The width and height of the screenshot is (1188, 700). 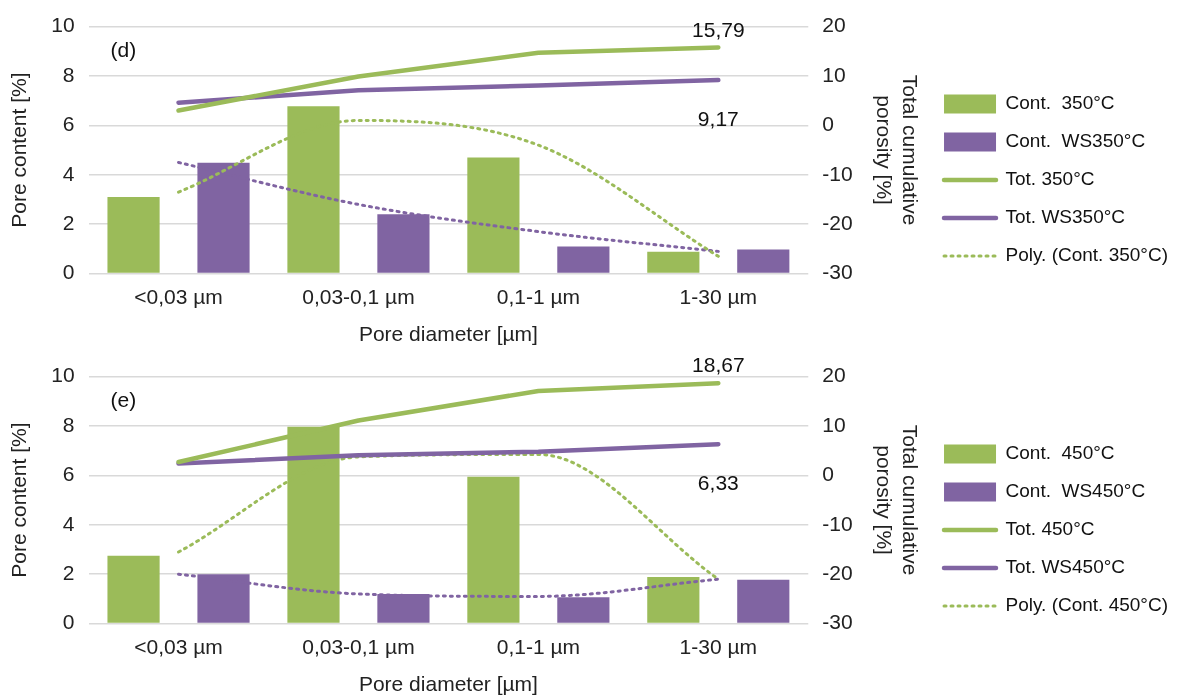 I want to click on legend-label: Cont. 350°C, so click(x=1060, y=103).